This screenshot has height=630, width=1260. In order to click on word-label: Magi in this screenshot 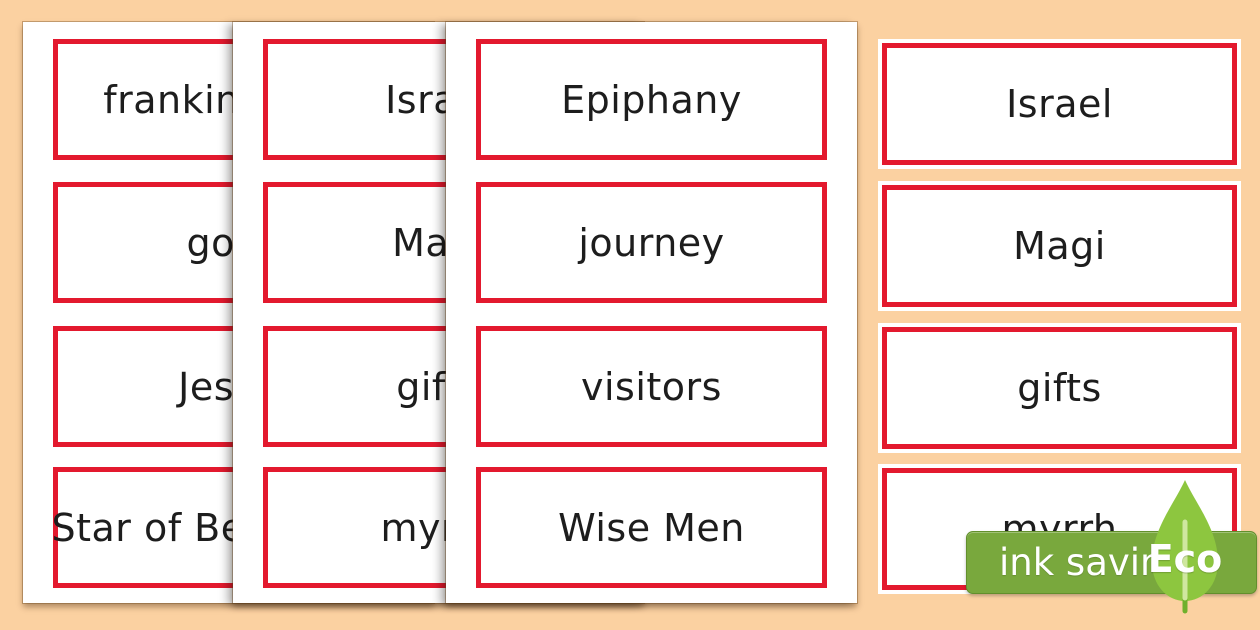, I will do `click(1059, 246)`.